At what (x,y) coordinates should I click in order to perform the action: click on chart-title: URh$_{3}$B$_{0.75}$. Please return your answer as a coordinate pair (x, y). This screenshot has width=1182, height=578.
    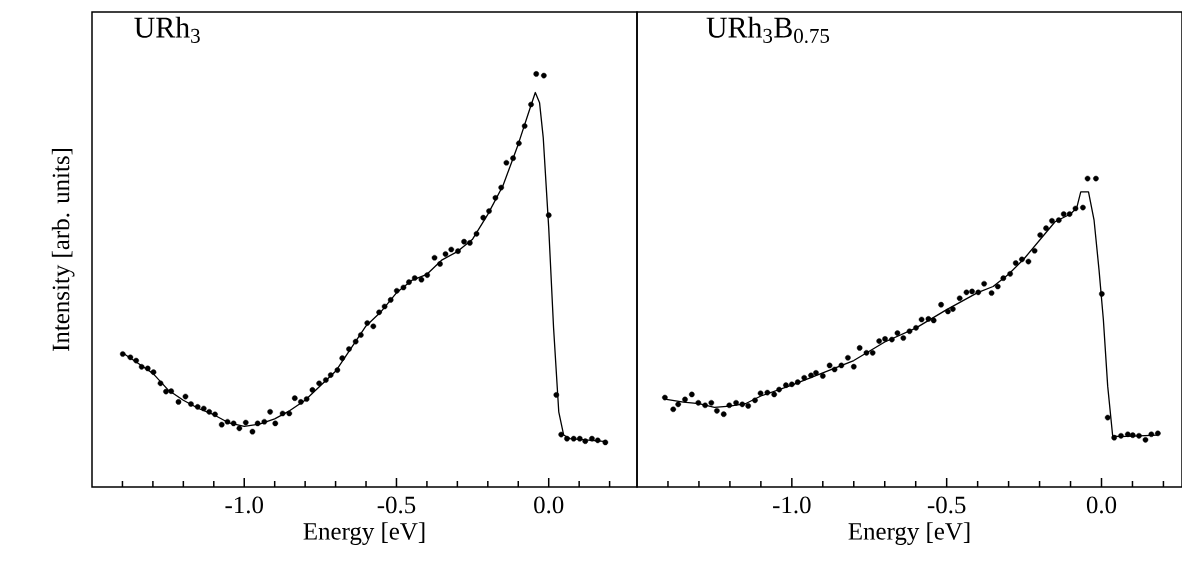
    Looking at the image, I should click on (768, 30).